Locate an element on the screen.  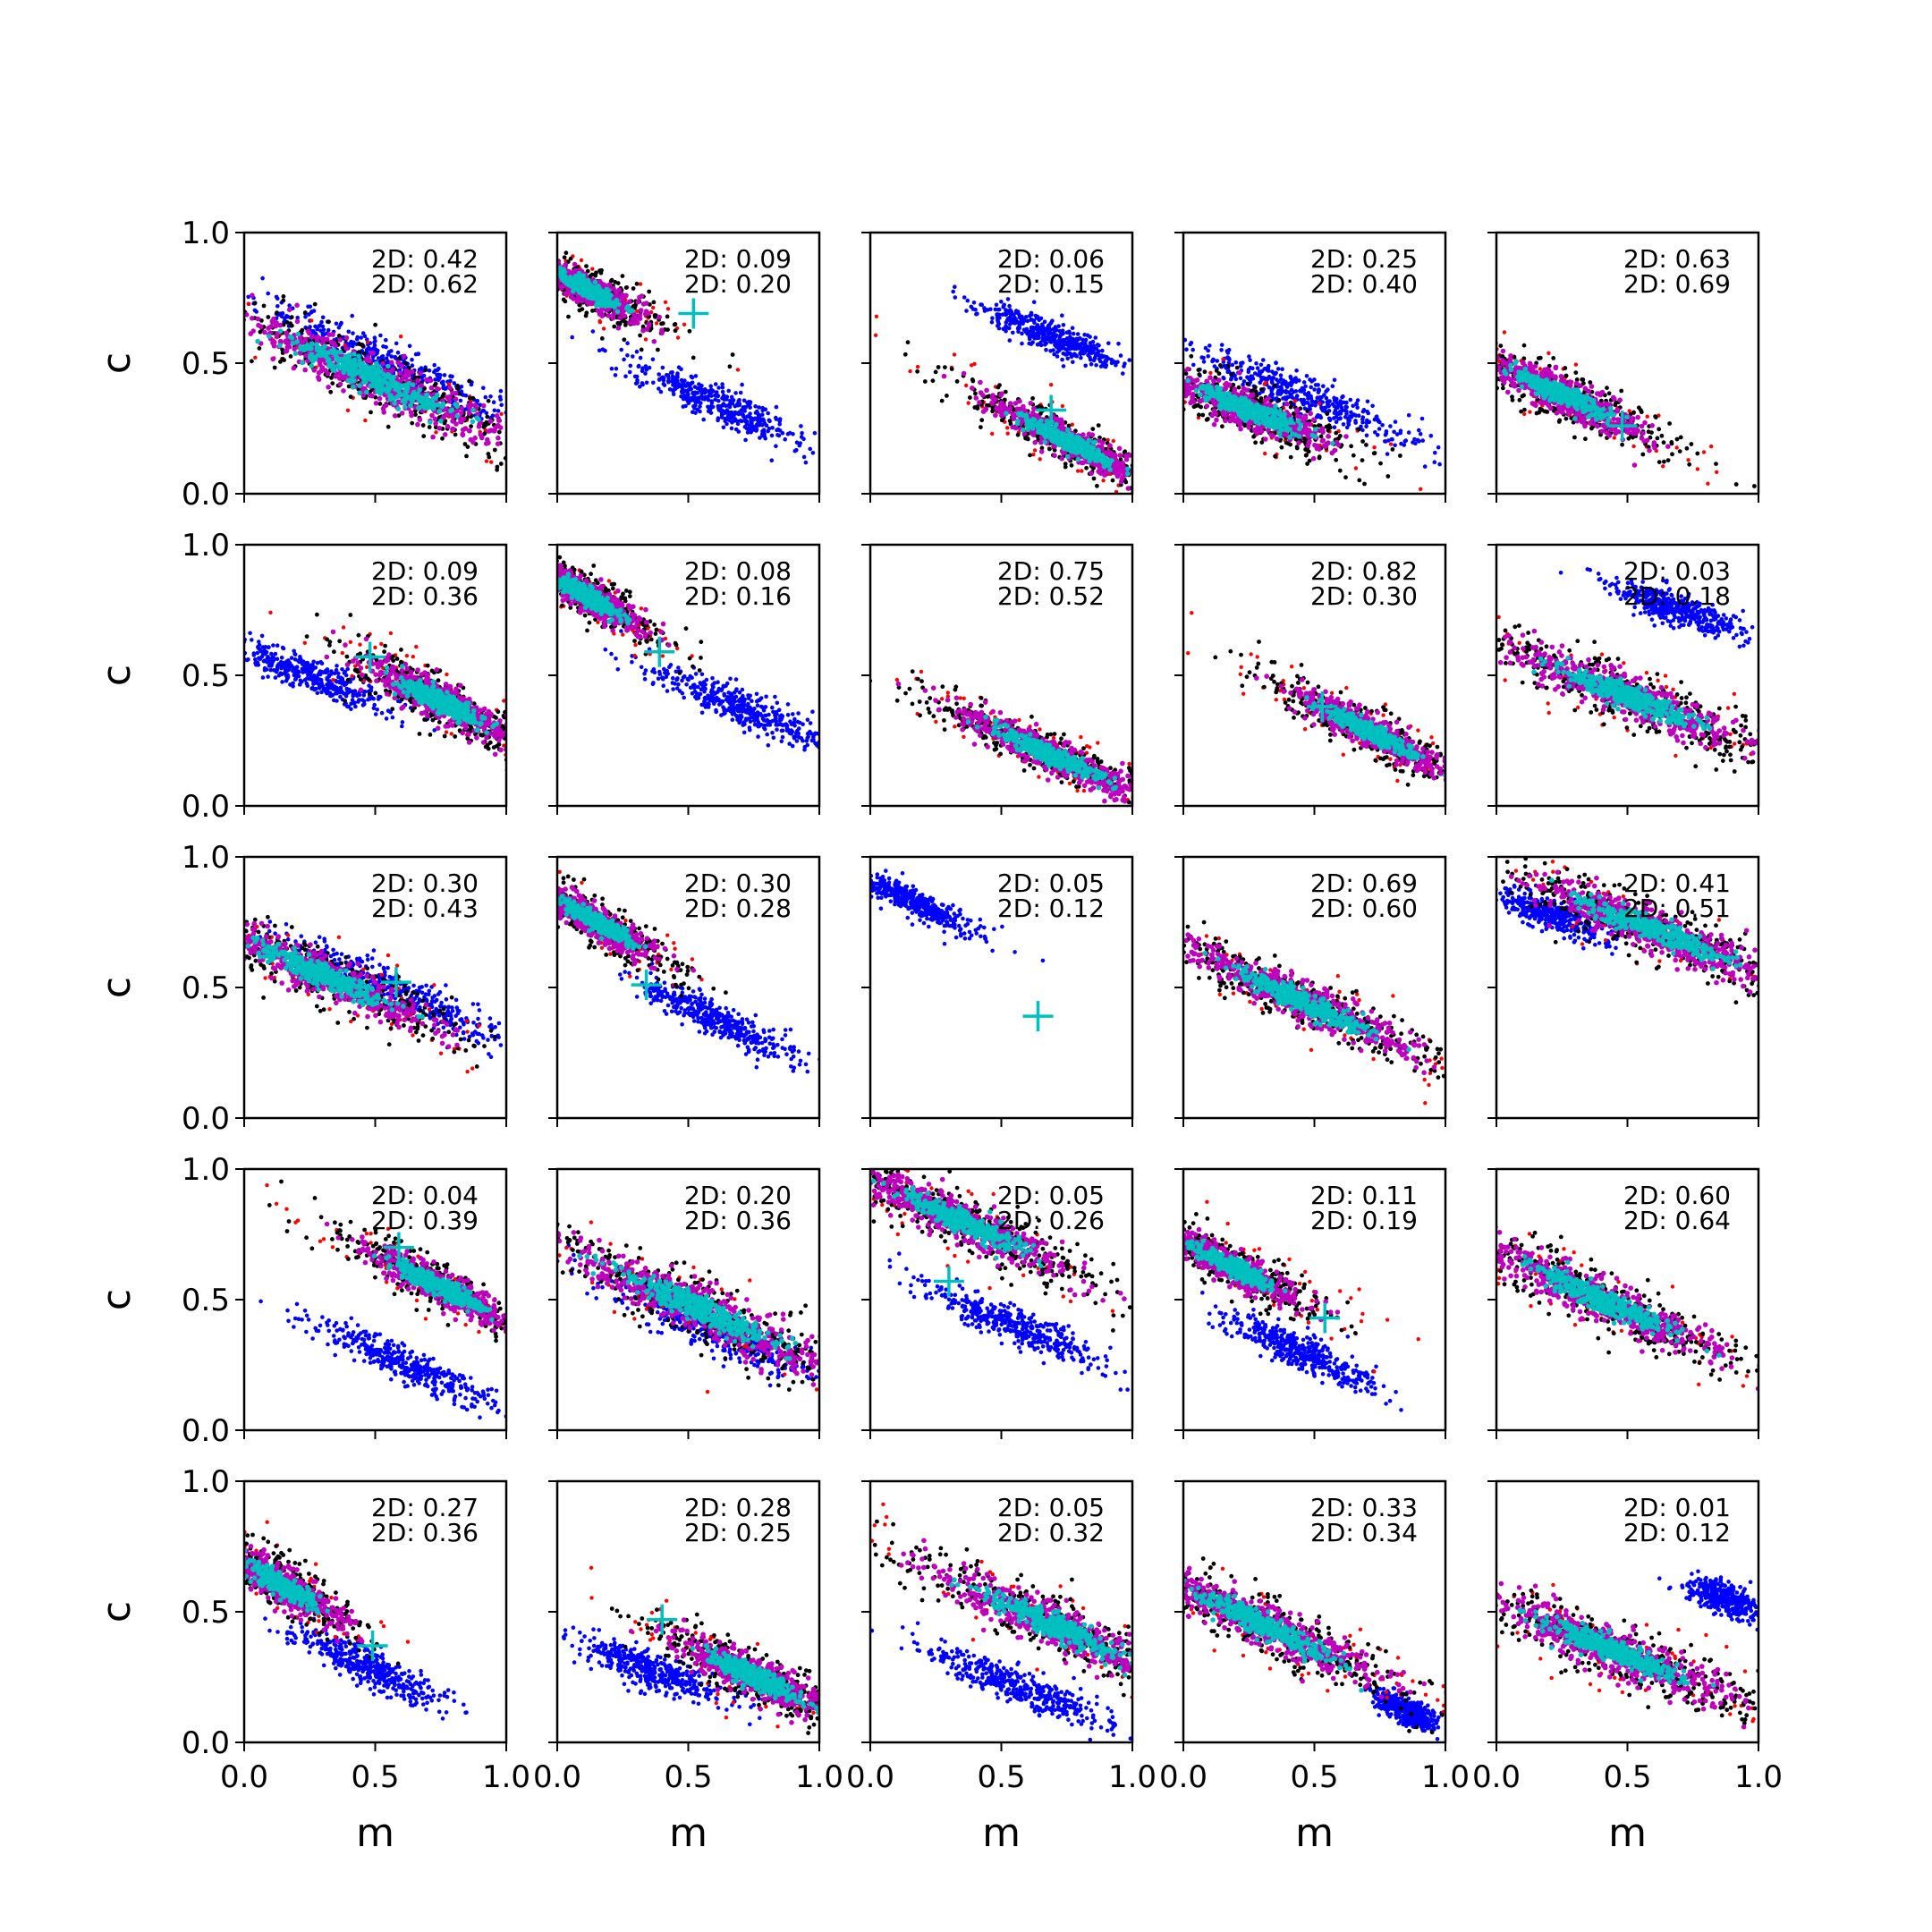
stat-annotation: 2D: 0.20 is located at coordinates (738, 284).